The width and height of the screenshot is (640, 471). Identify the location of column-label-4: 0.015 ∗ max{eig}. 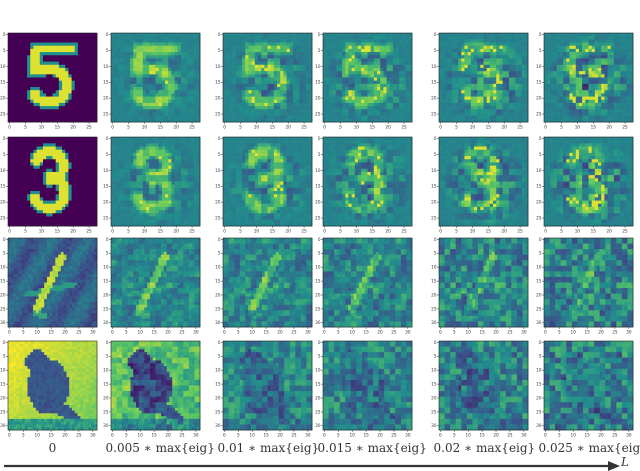
(368, 448).